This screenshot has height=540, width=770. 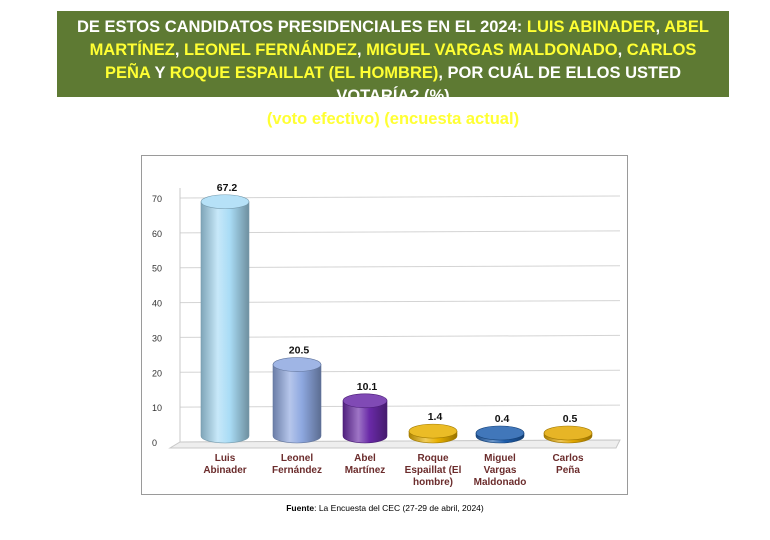 I want to click on category-label: Roque Espaillat (El hombre), so click(x=433, y=470).